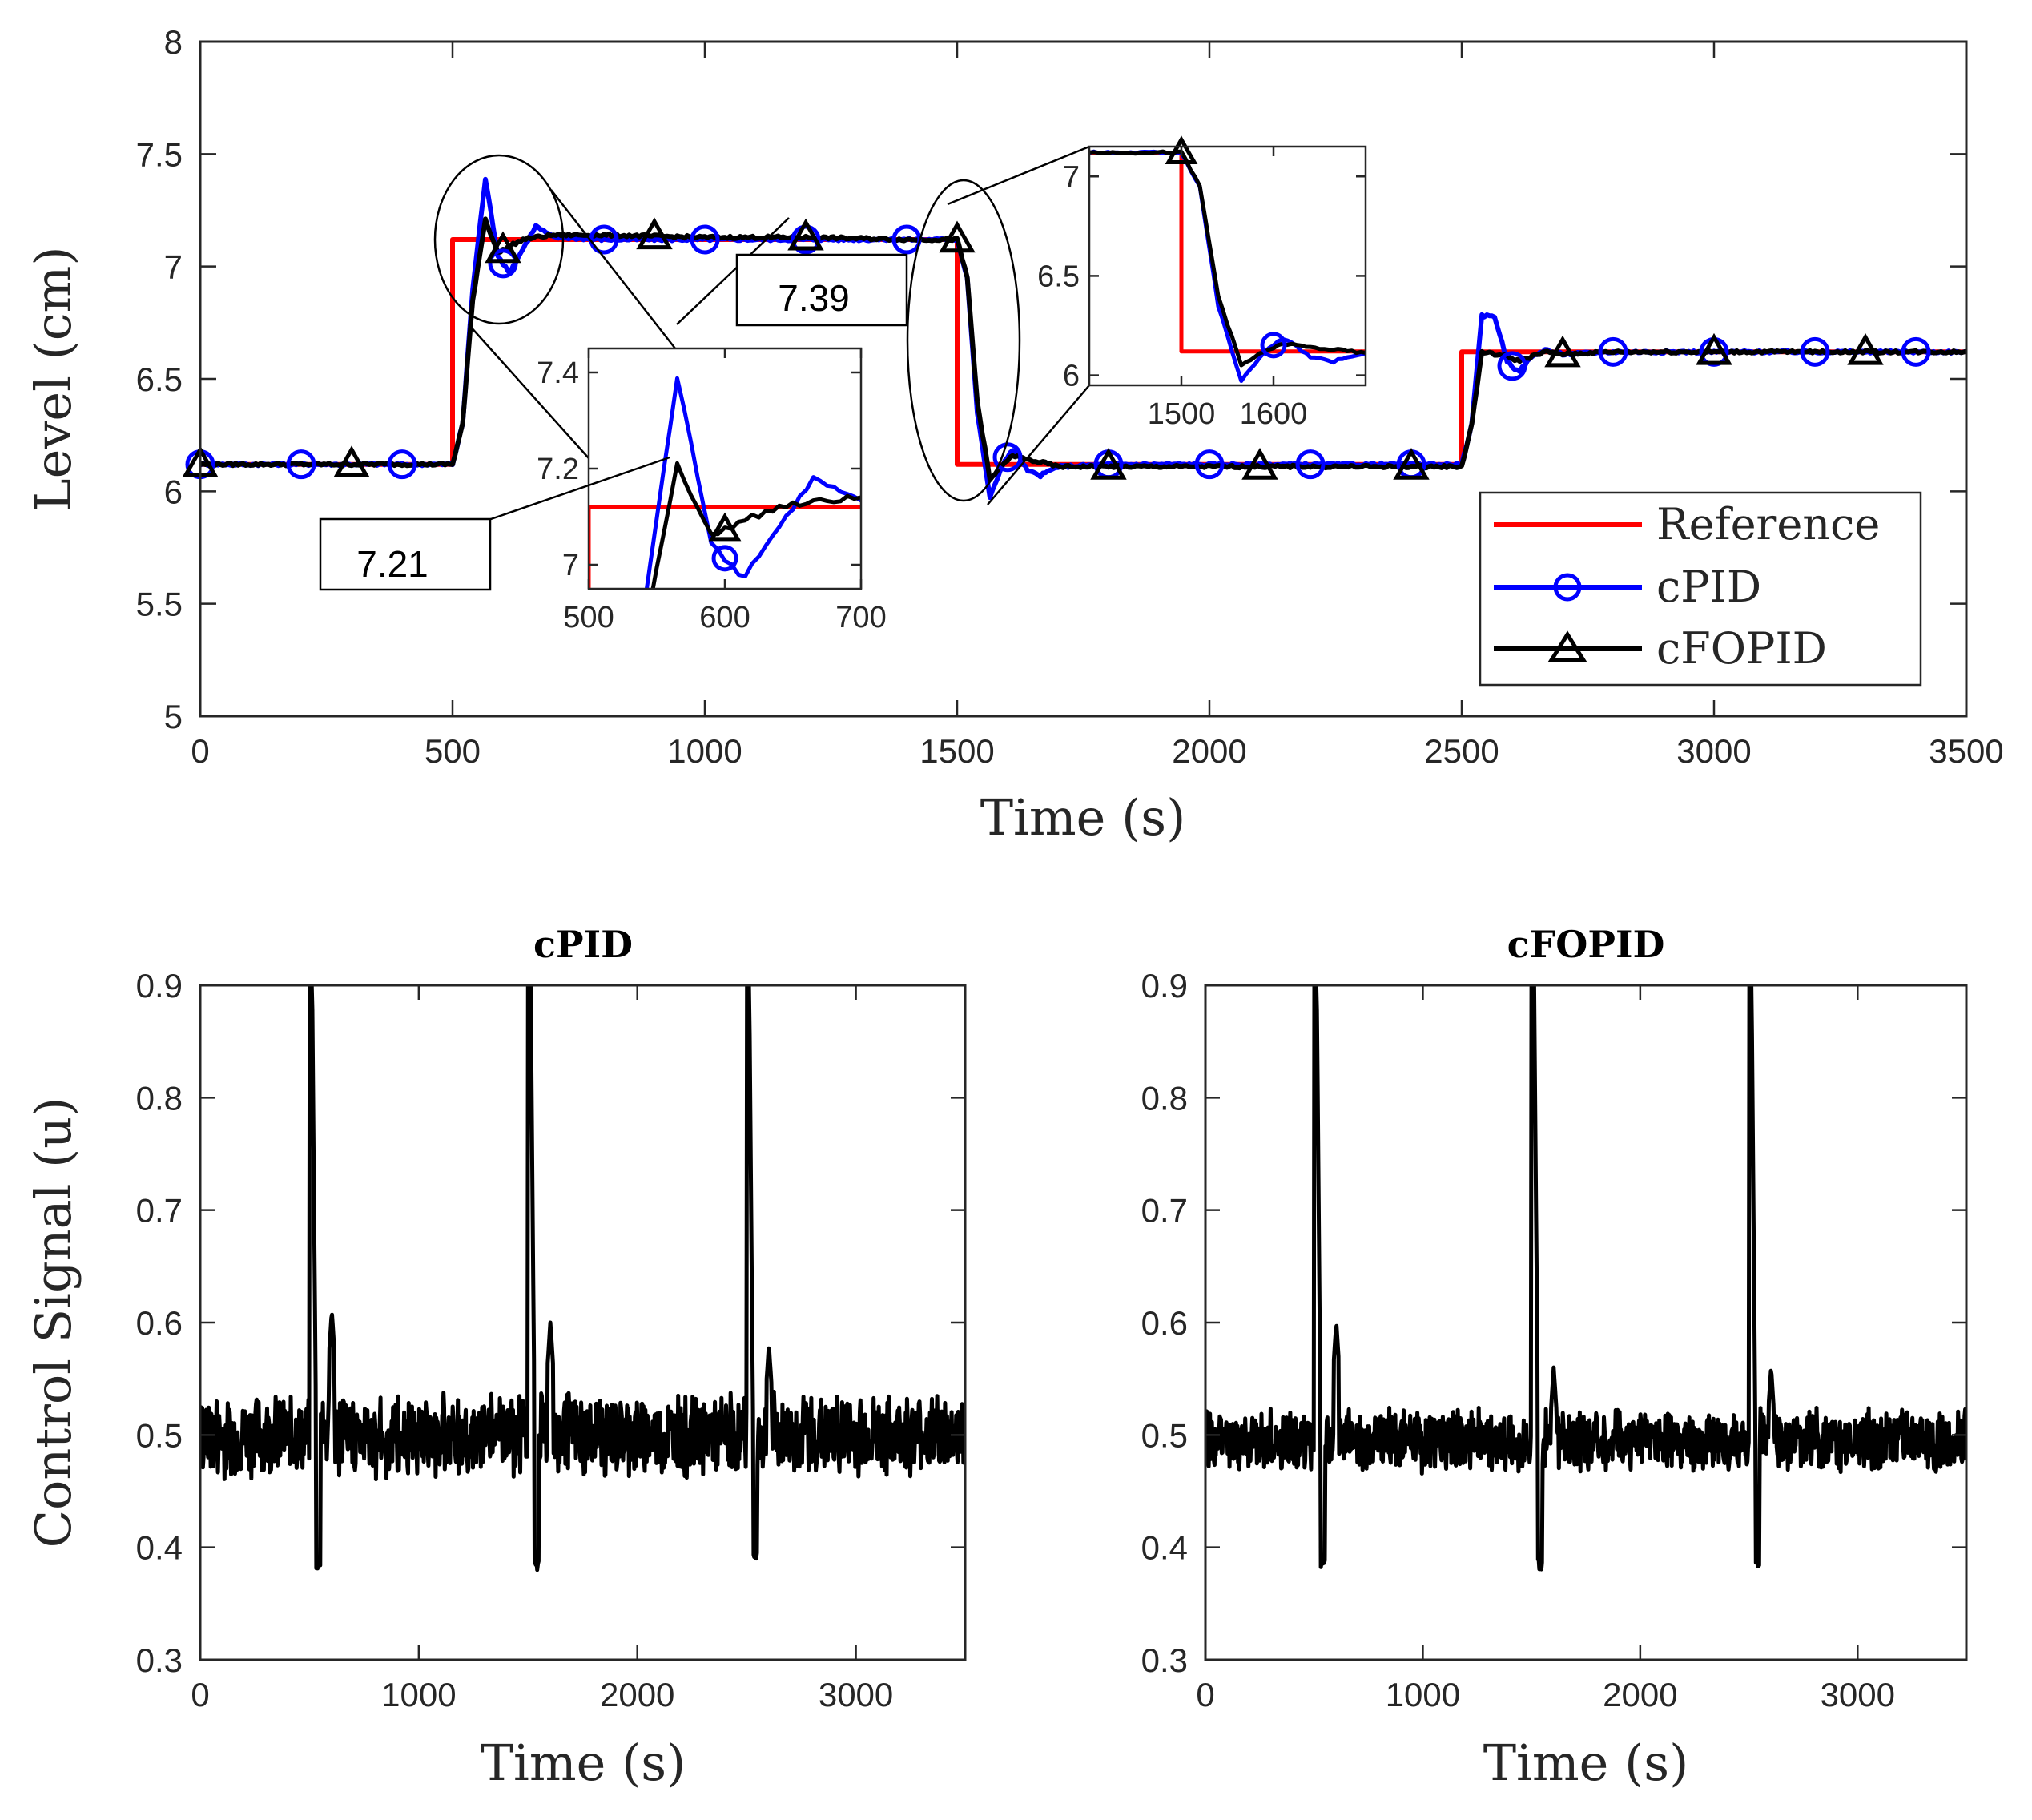  Describe the element at coordinates (173, 42) in the screenshot. I see `y-tick-label: 8` at that location.